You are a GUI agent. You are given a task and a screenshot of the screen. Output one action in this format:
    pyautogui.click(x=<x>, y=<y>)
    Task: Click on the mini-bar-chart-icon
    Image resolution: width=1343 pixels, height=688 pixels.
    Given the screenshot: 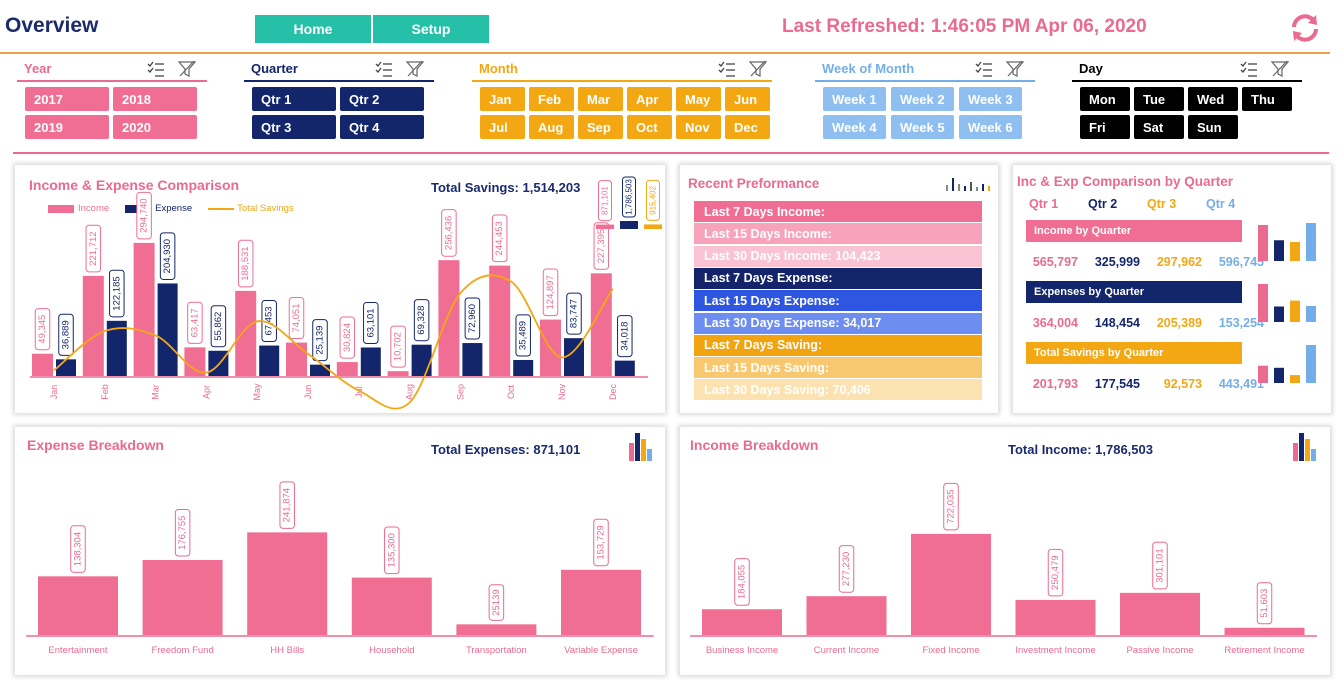 What is the action you would take?
    pyautogui.click(x=969, y=184)
    